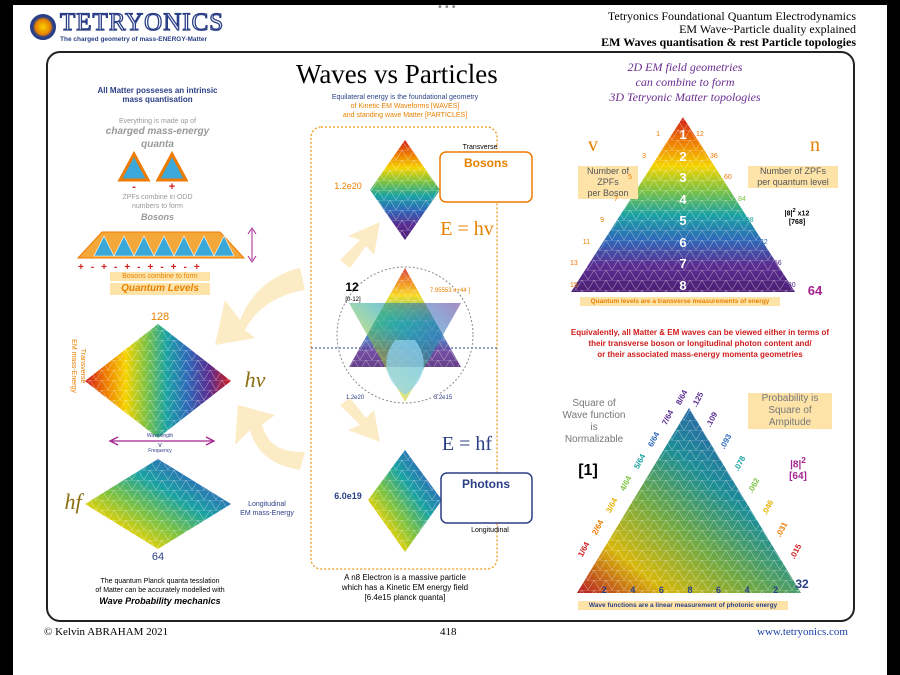 The height and width of the screenshot is (675, 900). I want to click on logo-emblem-icon, so click(43, 27).